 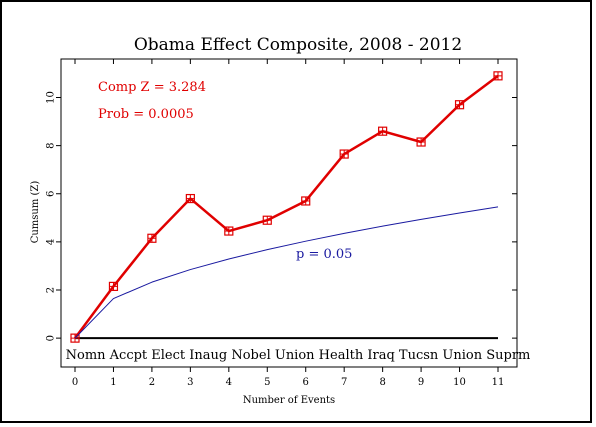 I want to click on y-tick-label: 0, so click(x=51, y=338).